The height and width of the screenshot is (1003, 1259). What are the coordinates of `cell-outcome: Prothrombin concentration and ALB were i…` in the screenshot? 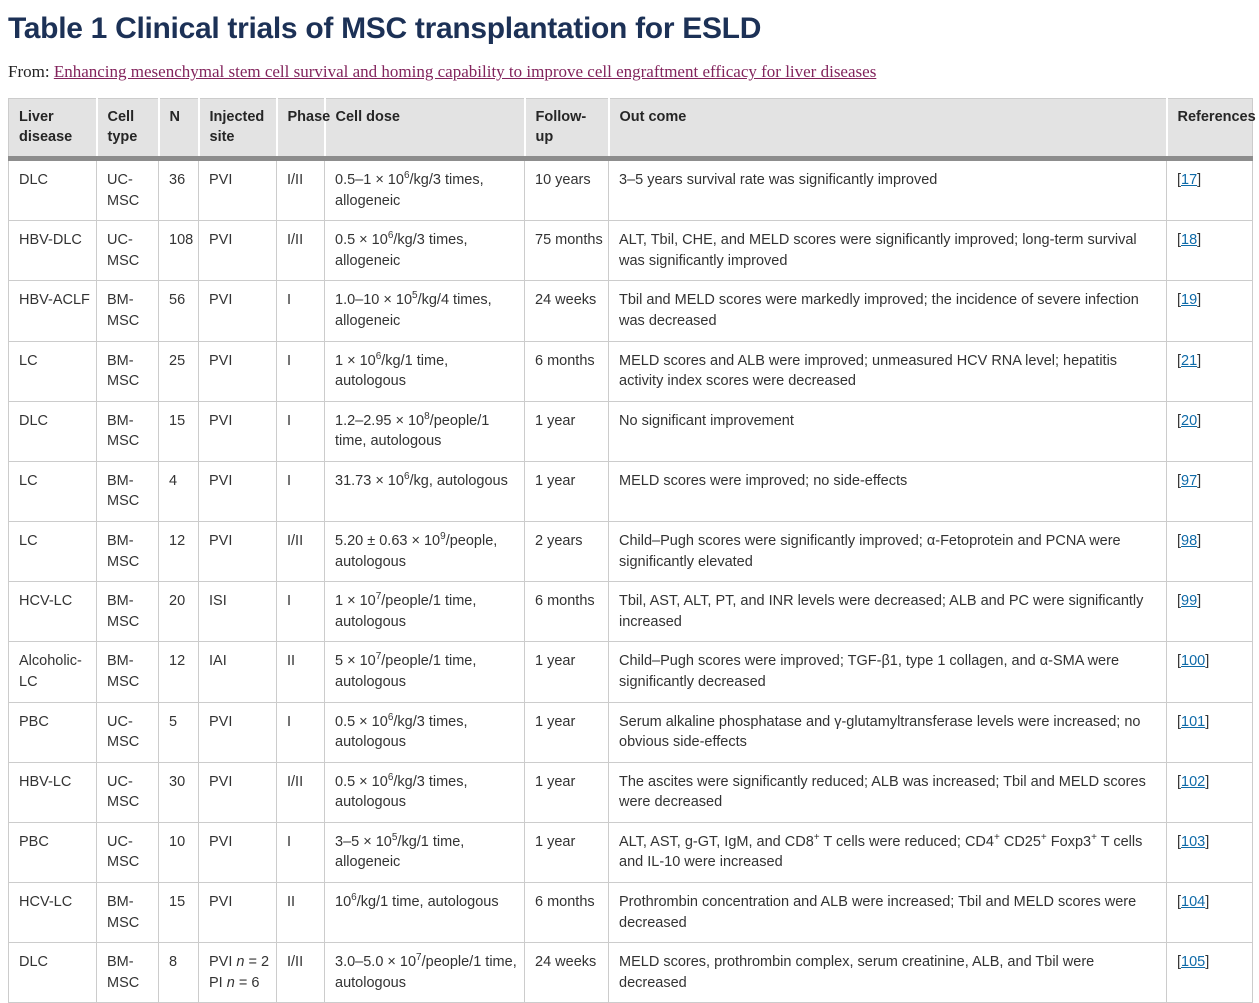 It's located at (887, 912).